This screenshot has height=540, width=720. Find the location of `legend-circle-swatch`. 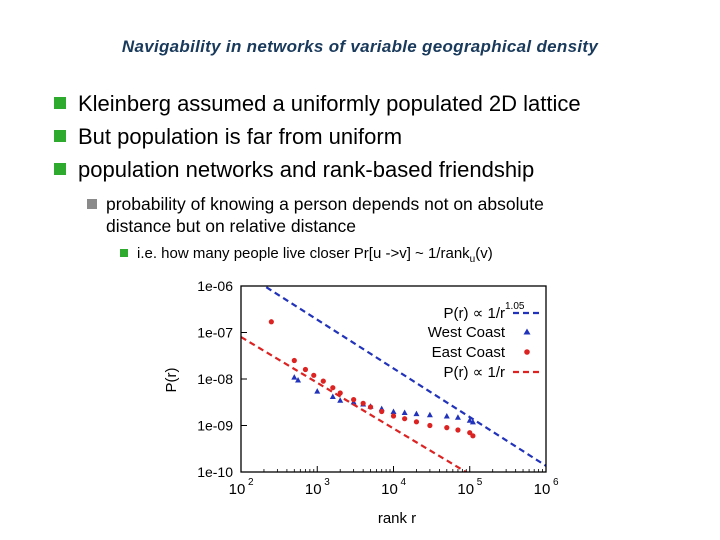

legend-circle-swatch is located at coordinates (527, 352).